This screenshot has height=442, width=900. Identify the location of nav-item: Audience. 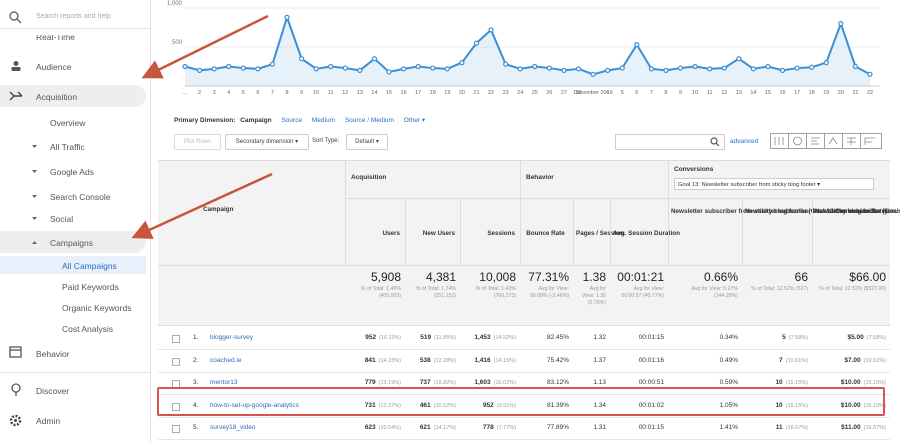
(54, 67).